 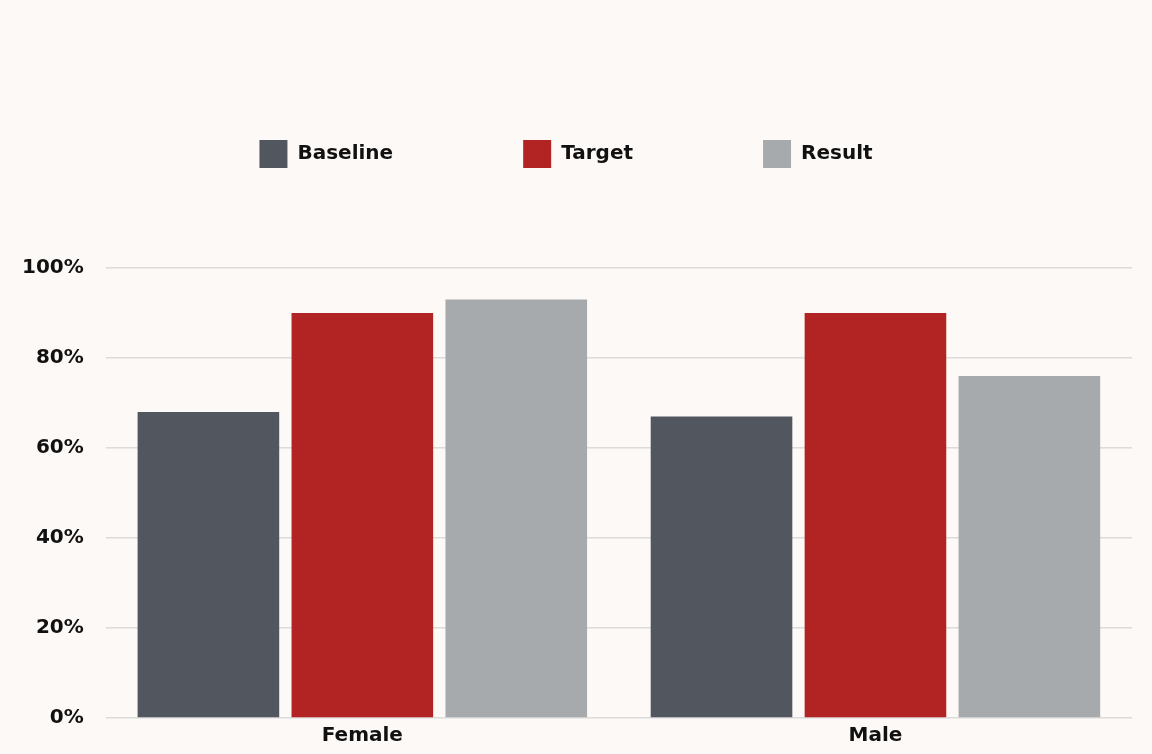 I want to click on y-tick-label: 40%, so click(x=59, y=536).